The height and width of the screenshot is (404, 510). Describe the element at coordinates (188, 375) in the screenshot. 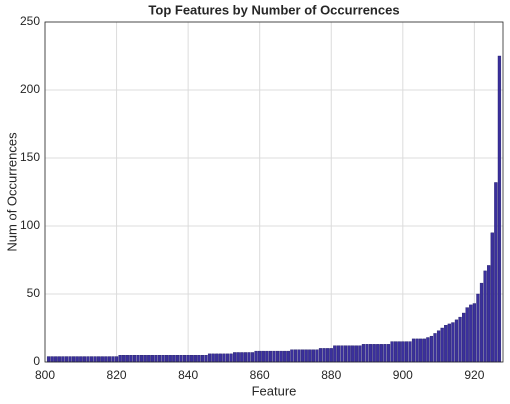

I see `x-tick-label: 840` at that location.